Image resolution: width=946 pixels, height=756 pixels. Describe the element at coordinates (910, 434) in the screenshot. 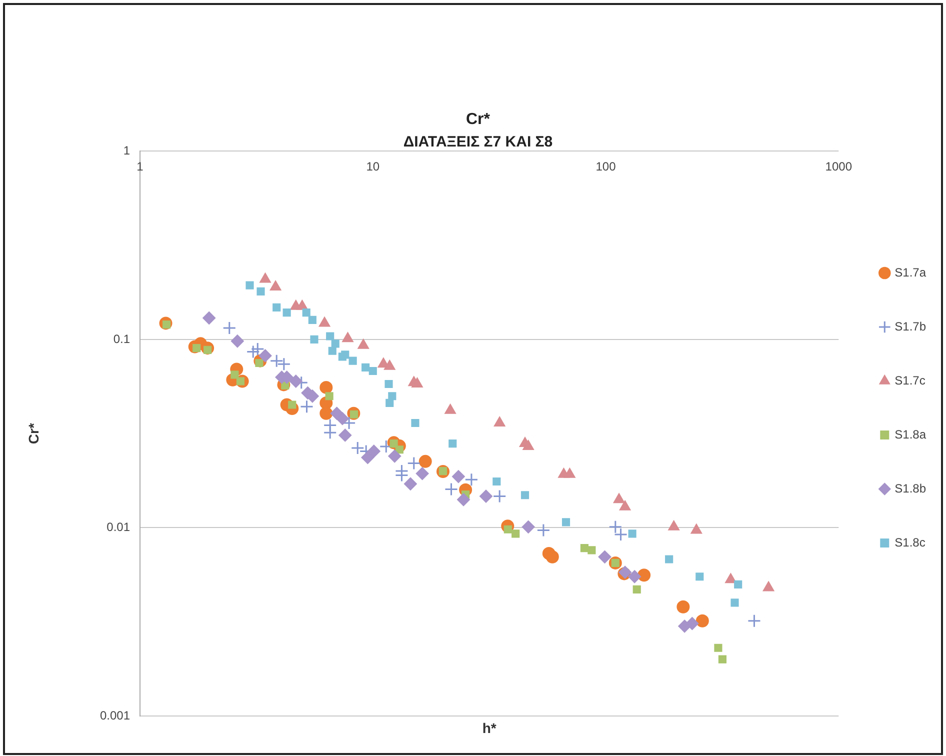

I see `legend-label: S1.8a` at that location.